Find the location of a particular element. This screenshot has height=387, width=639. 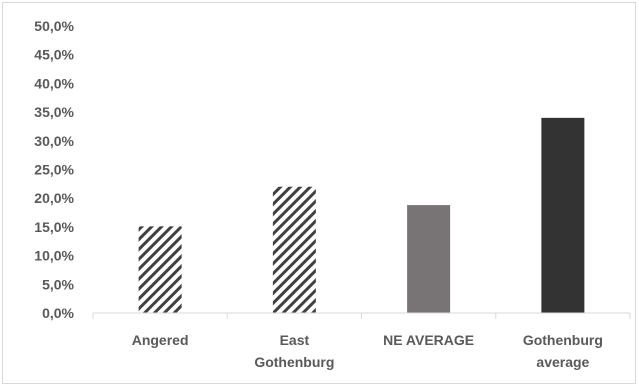

category-label-line: average is located at coordinates (562, 362).